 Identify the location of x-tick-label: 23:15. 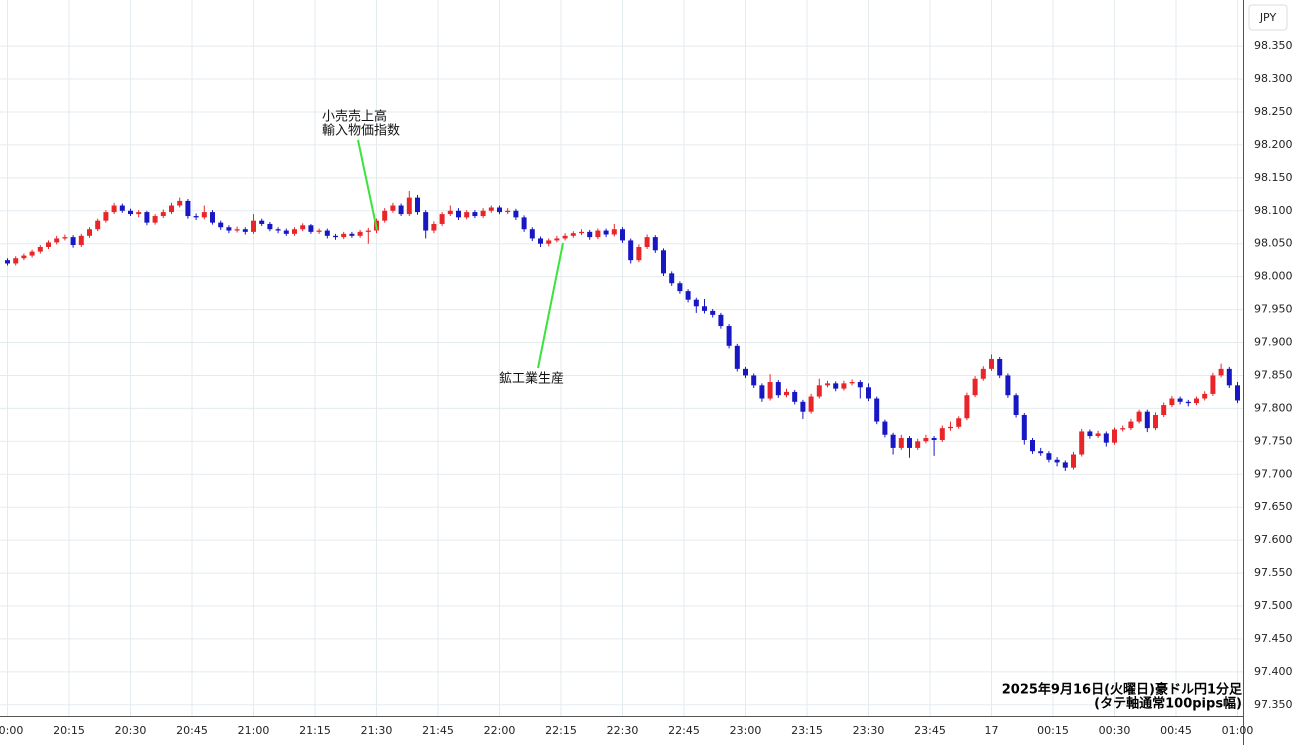
(807, 730).